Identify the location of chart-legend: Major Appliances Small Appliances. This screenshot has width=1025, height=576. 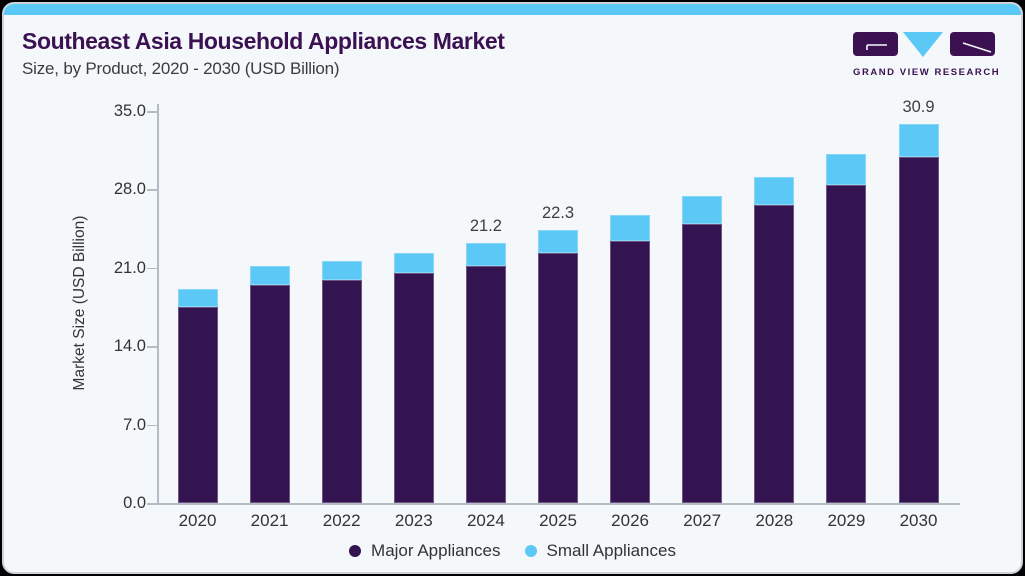
(512, 551).